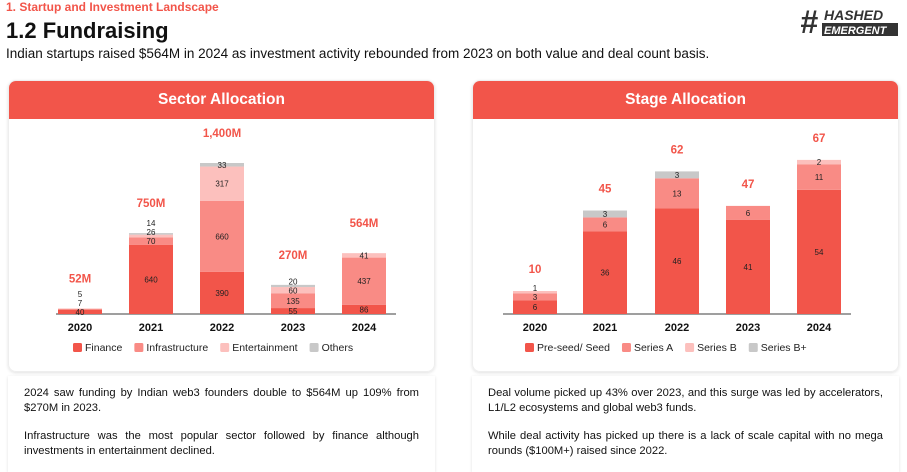  What do you see at coordinates (535, 288) in the screenshot?
I see `data-label: 1` at bounding box center [535, 288].